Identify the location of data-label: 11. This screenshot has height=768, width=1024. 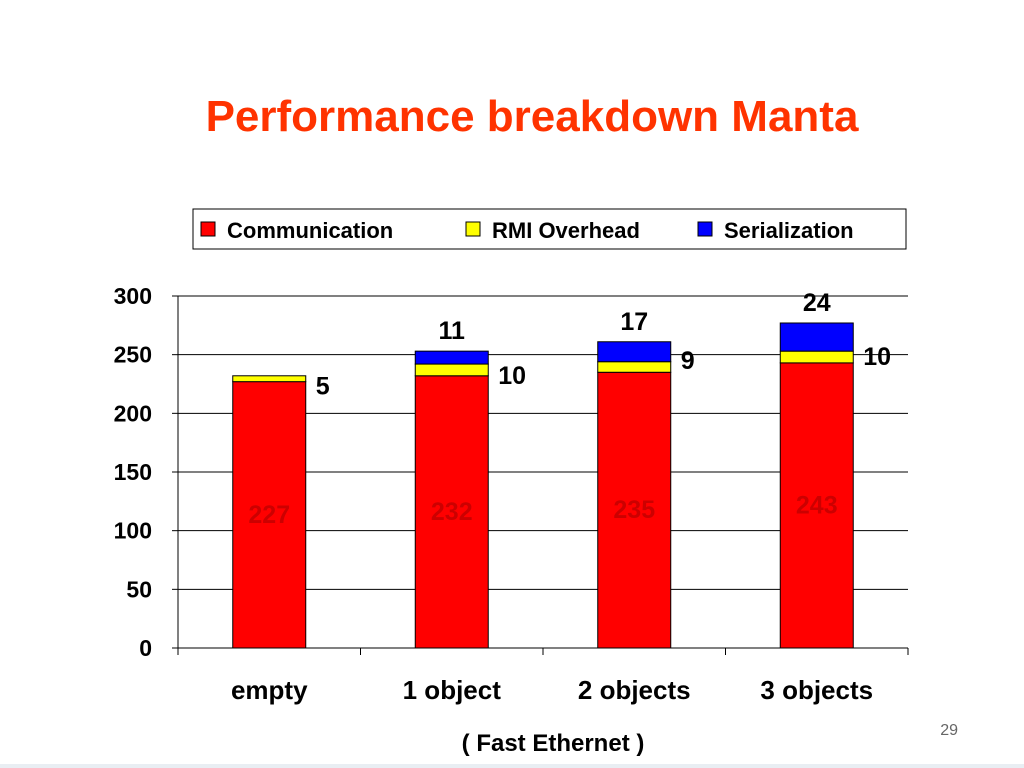
(452, 331).